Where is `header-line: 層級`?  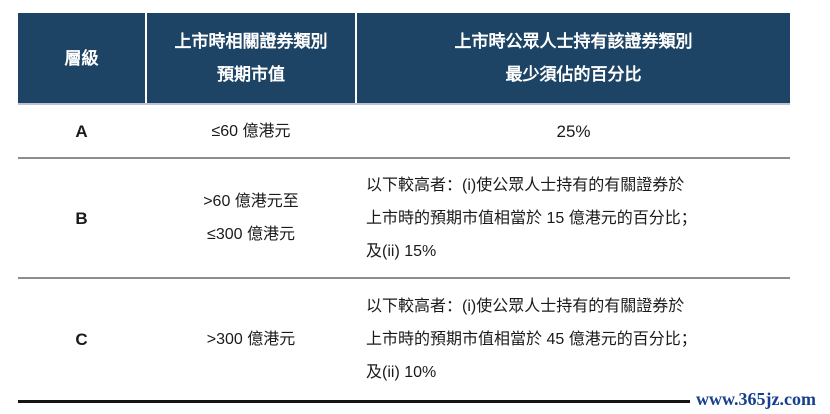 header-line: 層級 is located at coordinates (81, 58).